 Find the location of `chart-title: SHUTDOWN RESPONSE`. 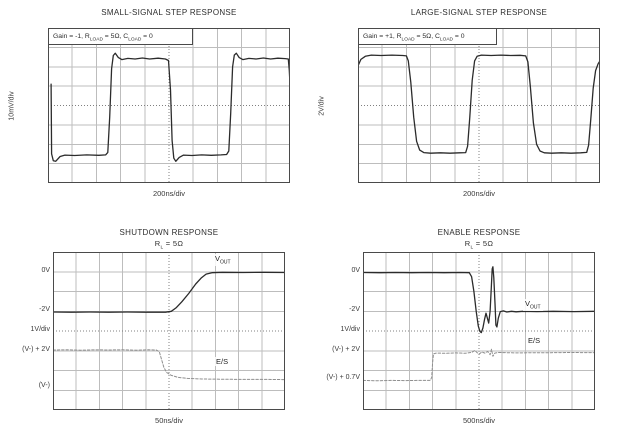

chart-title: SHUTDOWN RESPONSE is located at coordinates (169, 232).